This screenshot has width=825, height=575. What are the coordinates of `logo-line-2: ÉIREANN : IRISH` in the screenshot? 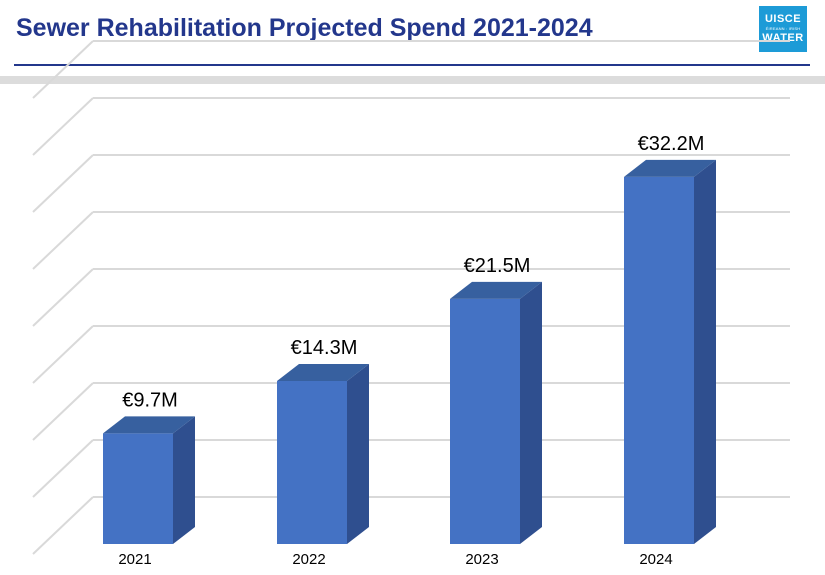 It's located at (783, 28).